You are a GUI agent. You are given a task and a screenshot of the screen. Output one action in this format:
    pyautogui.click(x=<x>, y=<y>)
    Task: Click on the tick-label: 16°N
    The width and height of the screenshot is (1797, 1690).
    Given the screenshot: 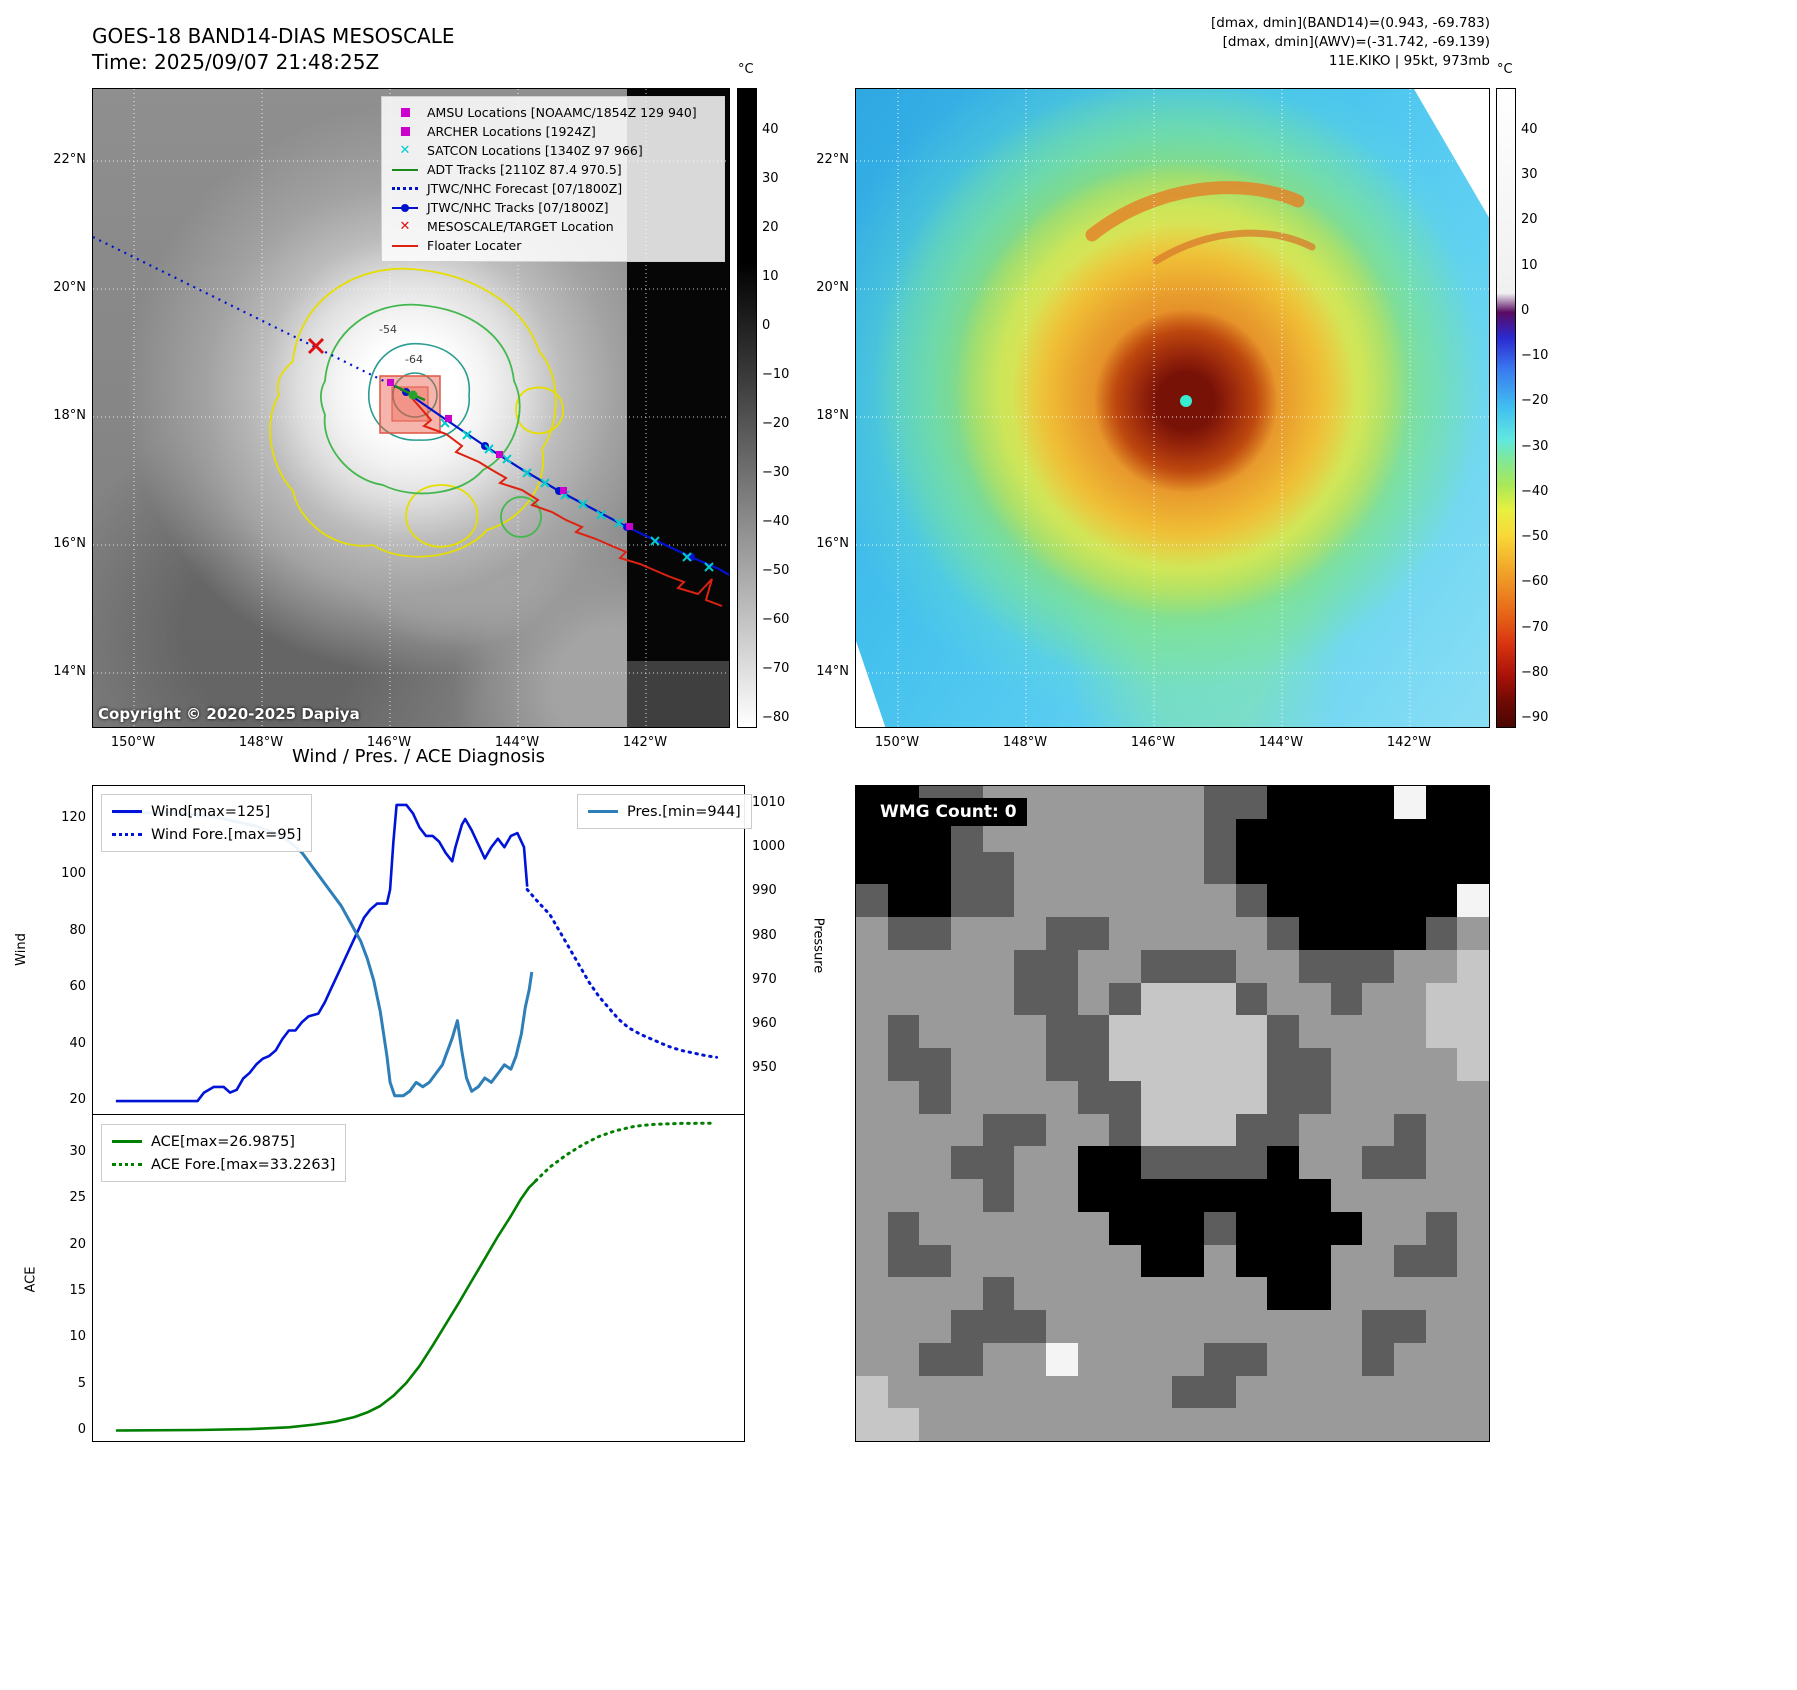 What is the action you would take?
    pyautogui.click(x=832, y=543)
    